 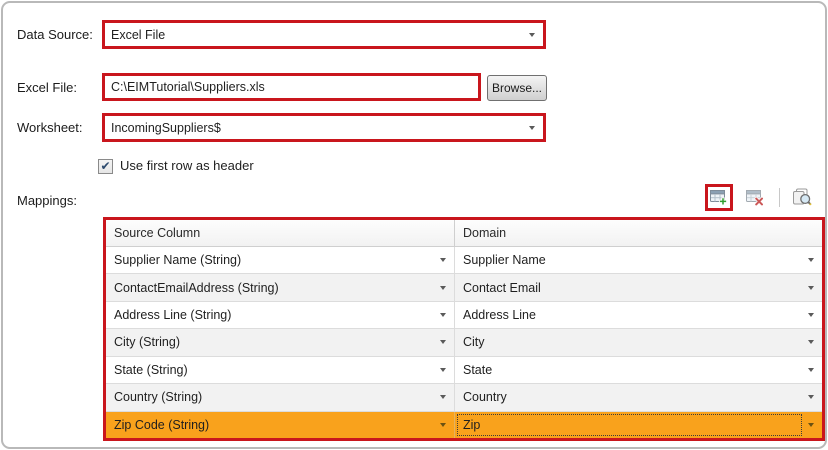 I want to click on mapping-row-selected: Zip Code (String) Zip, so click(x=464, y=424).